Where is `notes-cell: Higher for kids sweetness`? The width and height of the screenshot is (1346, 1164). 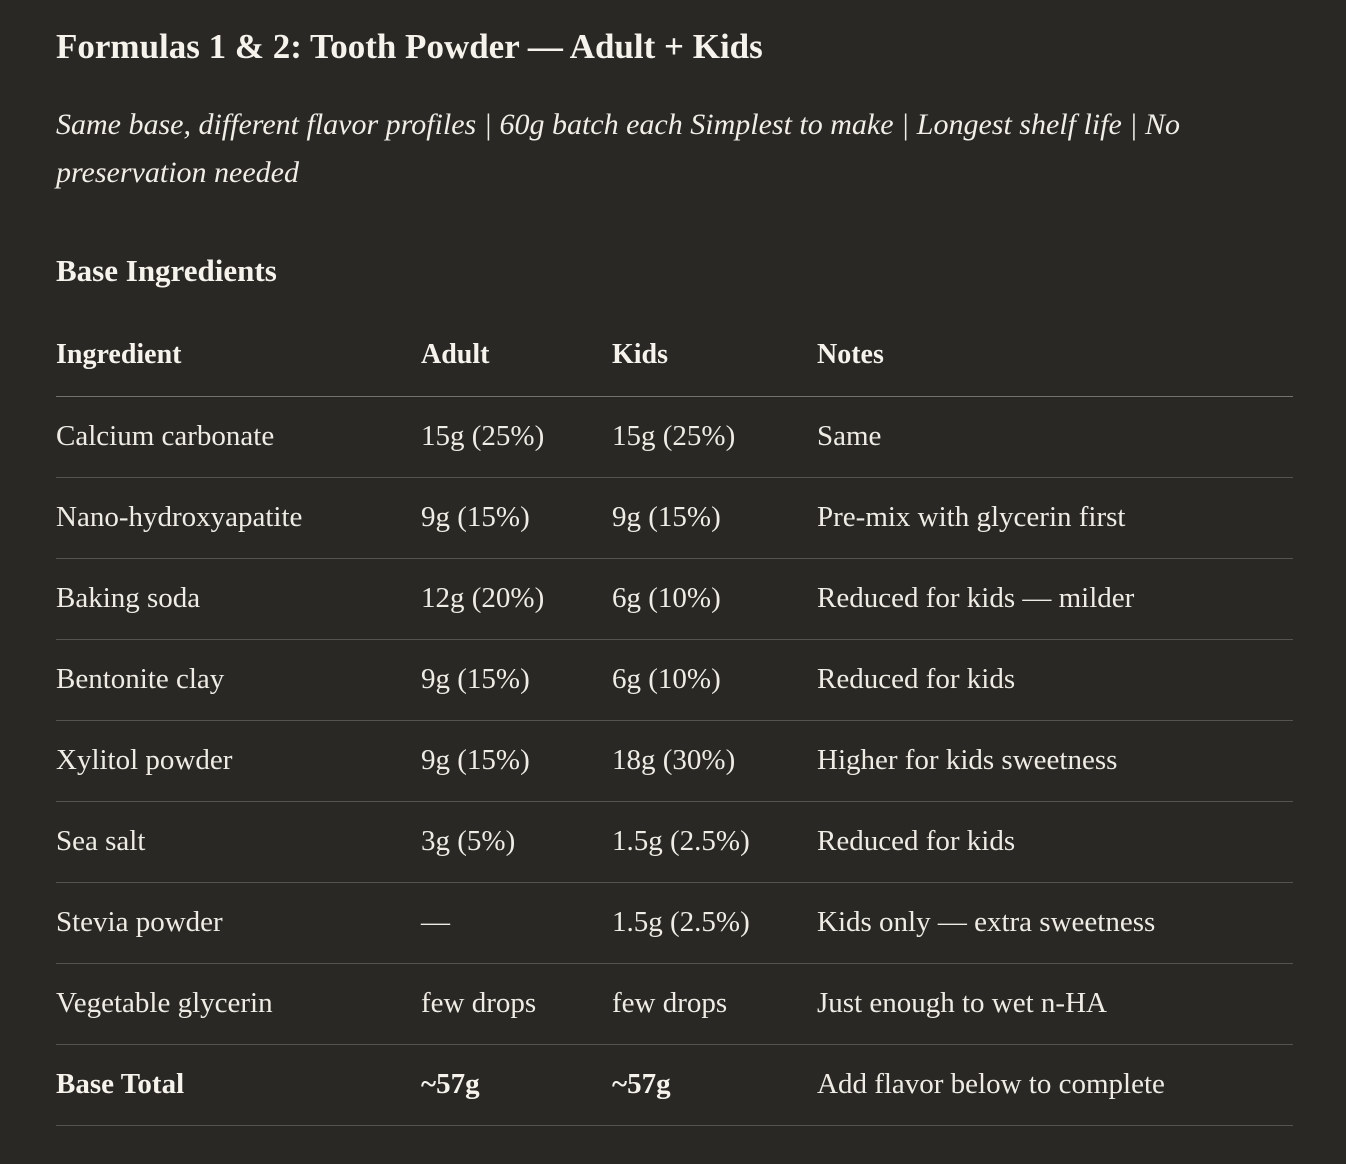 notes-cell: Higher for kids sweetness is located at coordinates (1055, 761).